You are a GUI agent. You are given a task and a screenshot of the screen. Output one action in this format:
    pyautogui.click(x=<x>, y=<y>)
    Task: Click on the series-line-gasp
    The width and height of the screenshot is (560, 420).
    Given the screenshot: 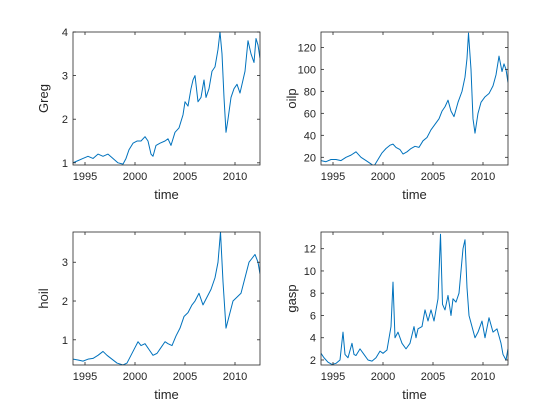 What is the action you would take?
    pyautogui.click(x=414, y=299)
    